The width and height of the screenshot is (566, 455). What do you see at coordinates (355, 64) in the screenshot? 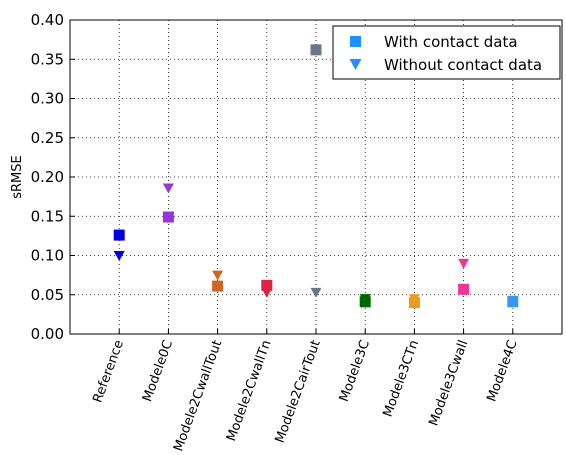
I see `legend-marker-without-contact` at bounding box center [355, 64].